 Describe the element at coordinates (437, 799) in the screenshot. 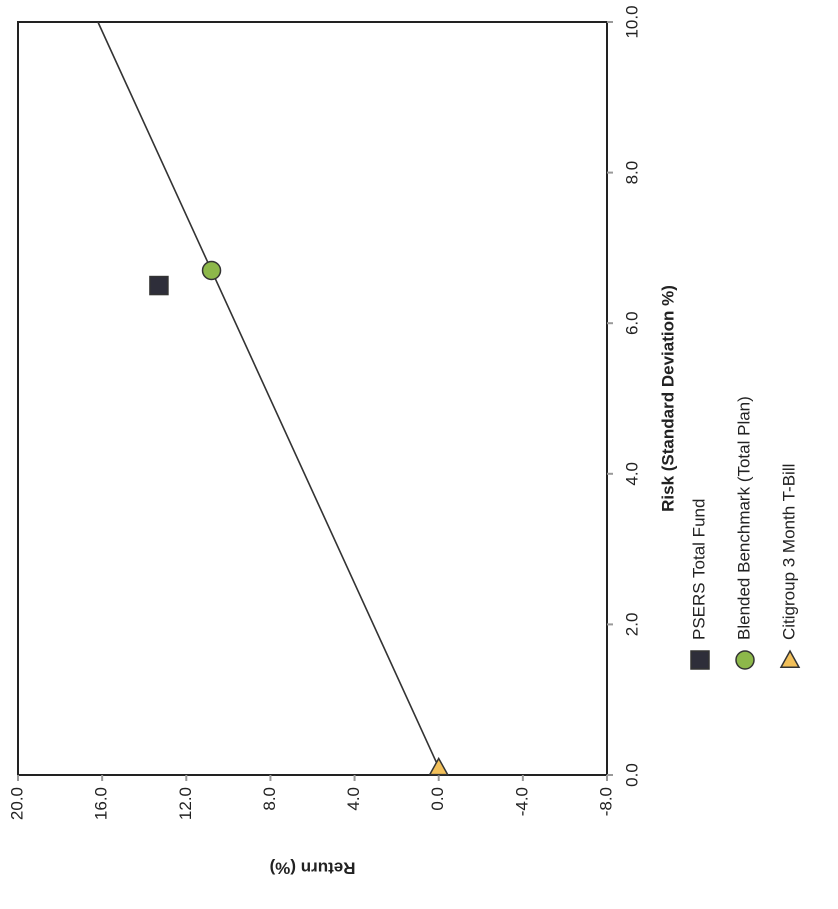

I see `y-tick-label: 0.0` at that location.